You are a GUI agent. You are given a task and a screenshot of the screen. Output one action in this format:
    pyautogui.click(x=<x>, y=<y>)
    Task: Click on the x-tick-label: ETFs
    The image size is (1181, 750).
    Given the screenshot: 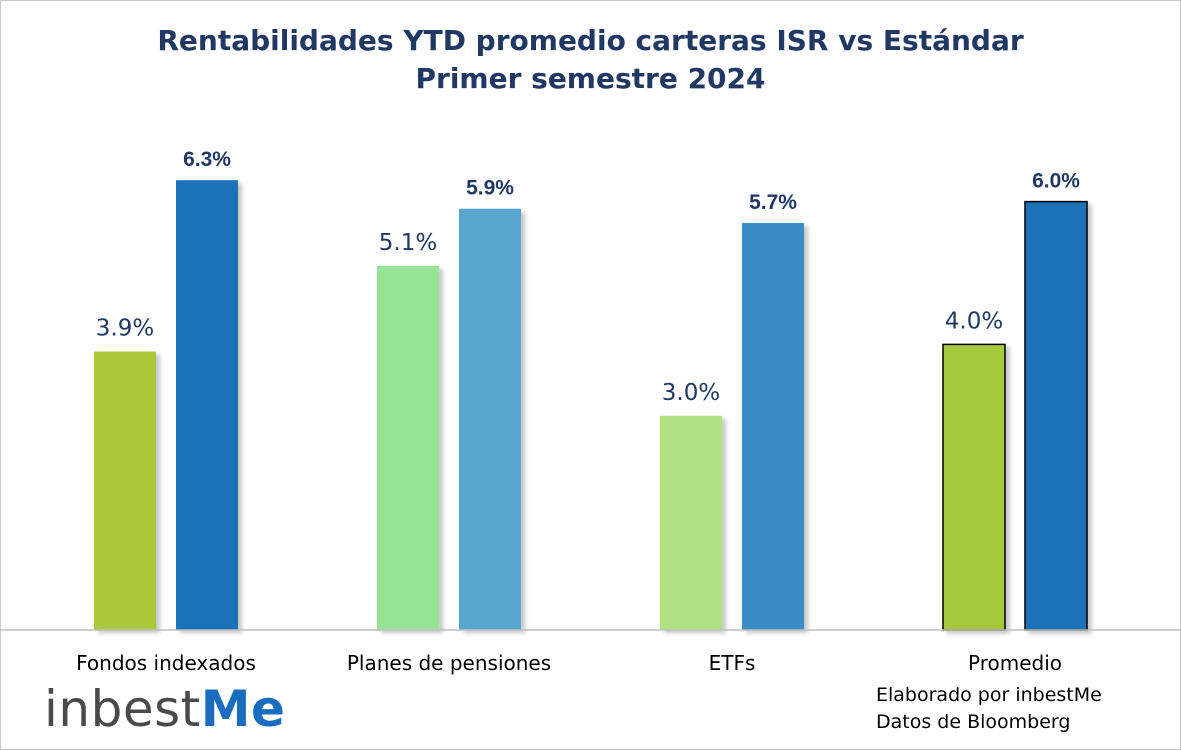 What is the action you would take?
    pyautogui.click(x=732, y=663)
    